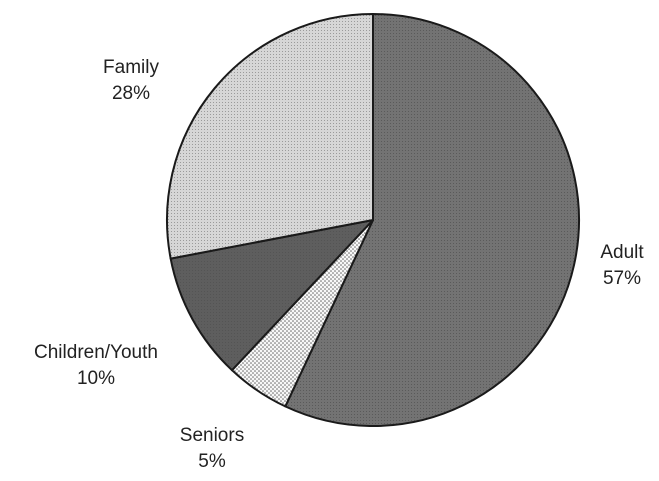 Image resolution: width=659 pixels, height=481 pixels. I want to click on slice-label-seniors: Seniors, so click(212, 435).